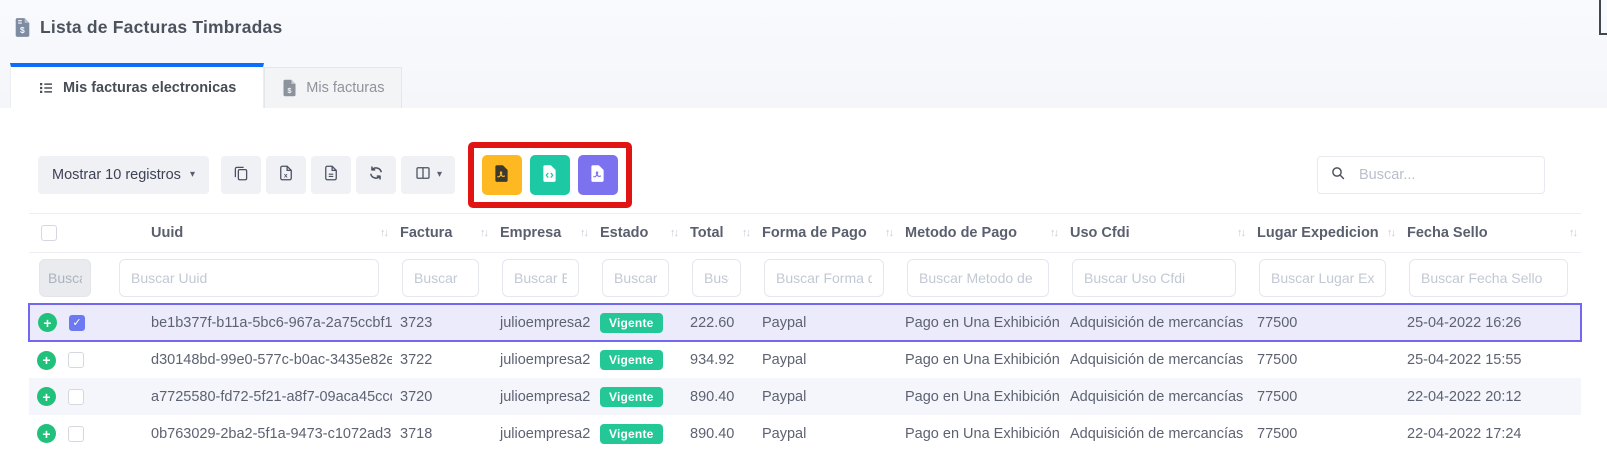 The width and height of the screenshot is (1607, 457). Describe the element at coordinates (824, 278) in the screenshot. I see `filter-forma-de-pago-input` at that location.